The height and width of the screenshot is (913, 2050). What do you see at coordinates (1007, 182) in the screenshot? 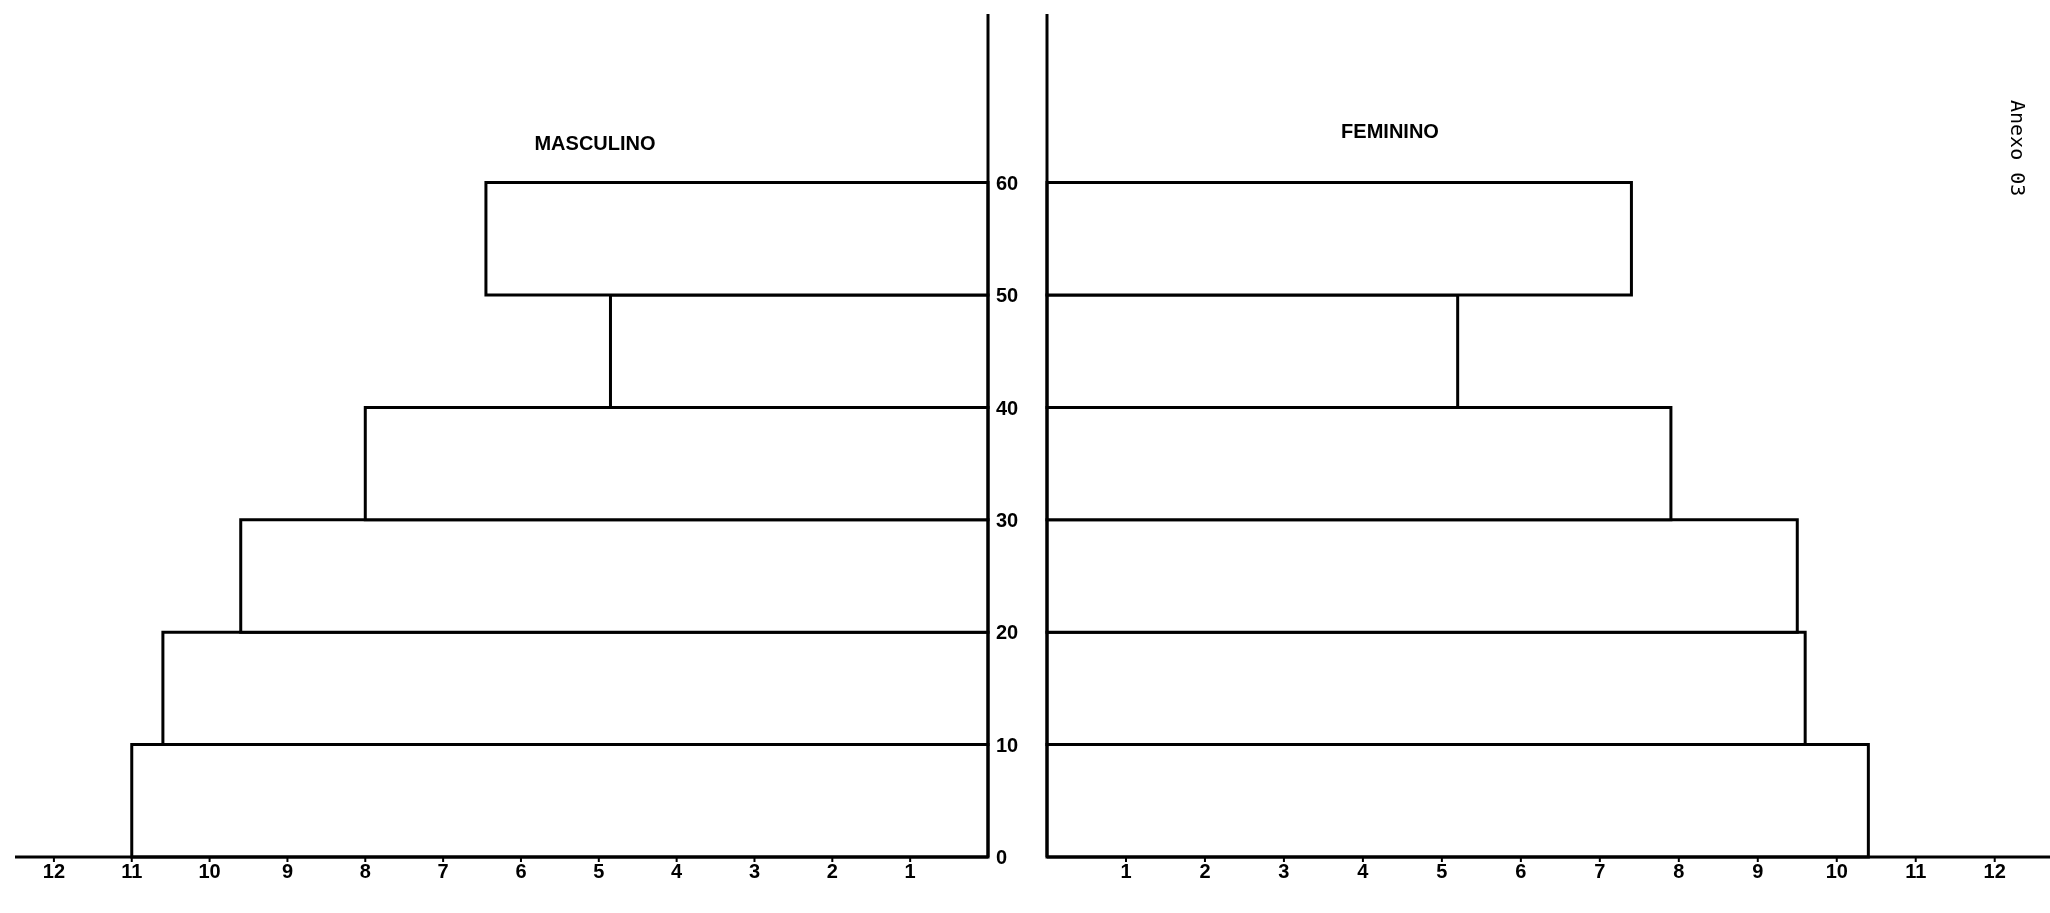
I see `y-tick-label: 60` at bounding box center [1007, 182].